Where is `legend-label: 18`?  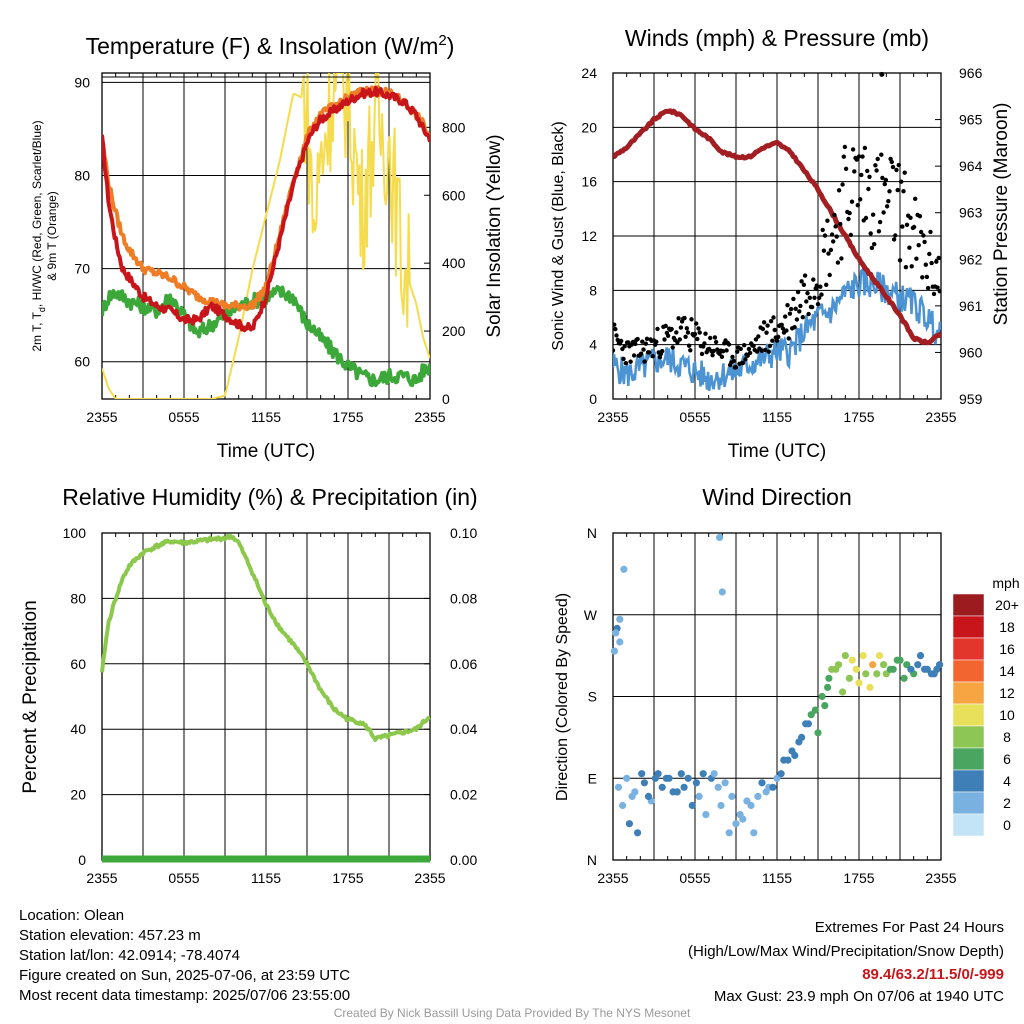
legend-label: 18 is located at coordinates (1007, 627).